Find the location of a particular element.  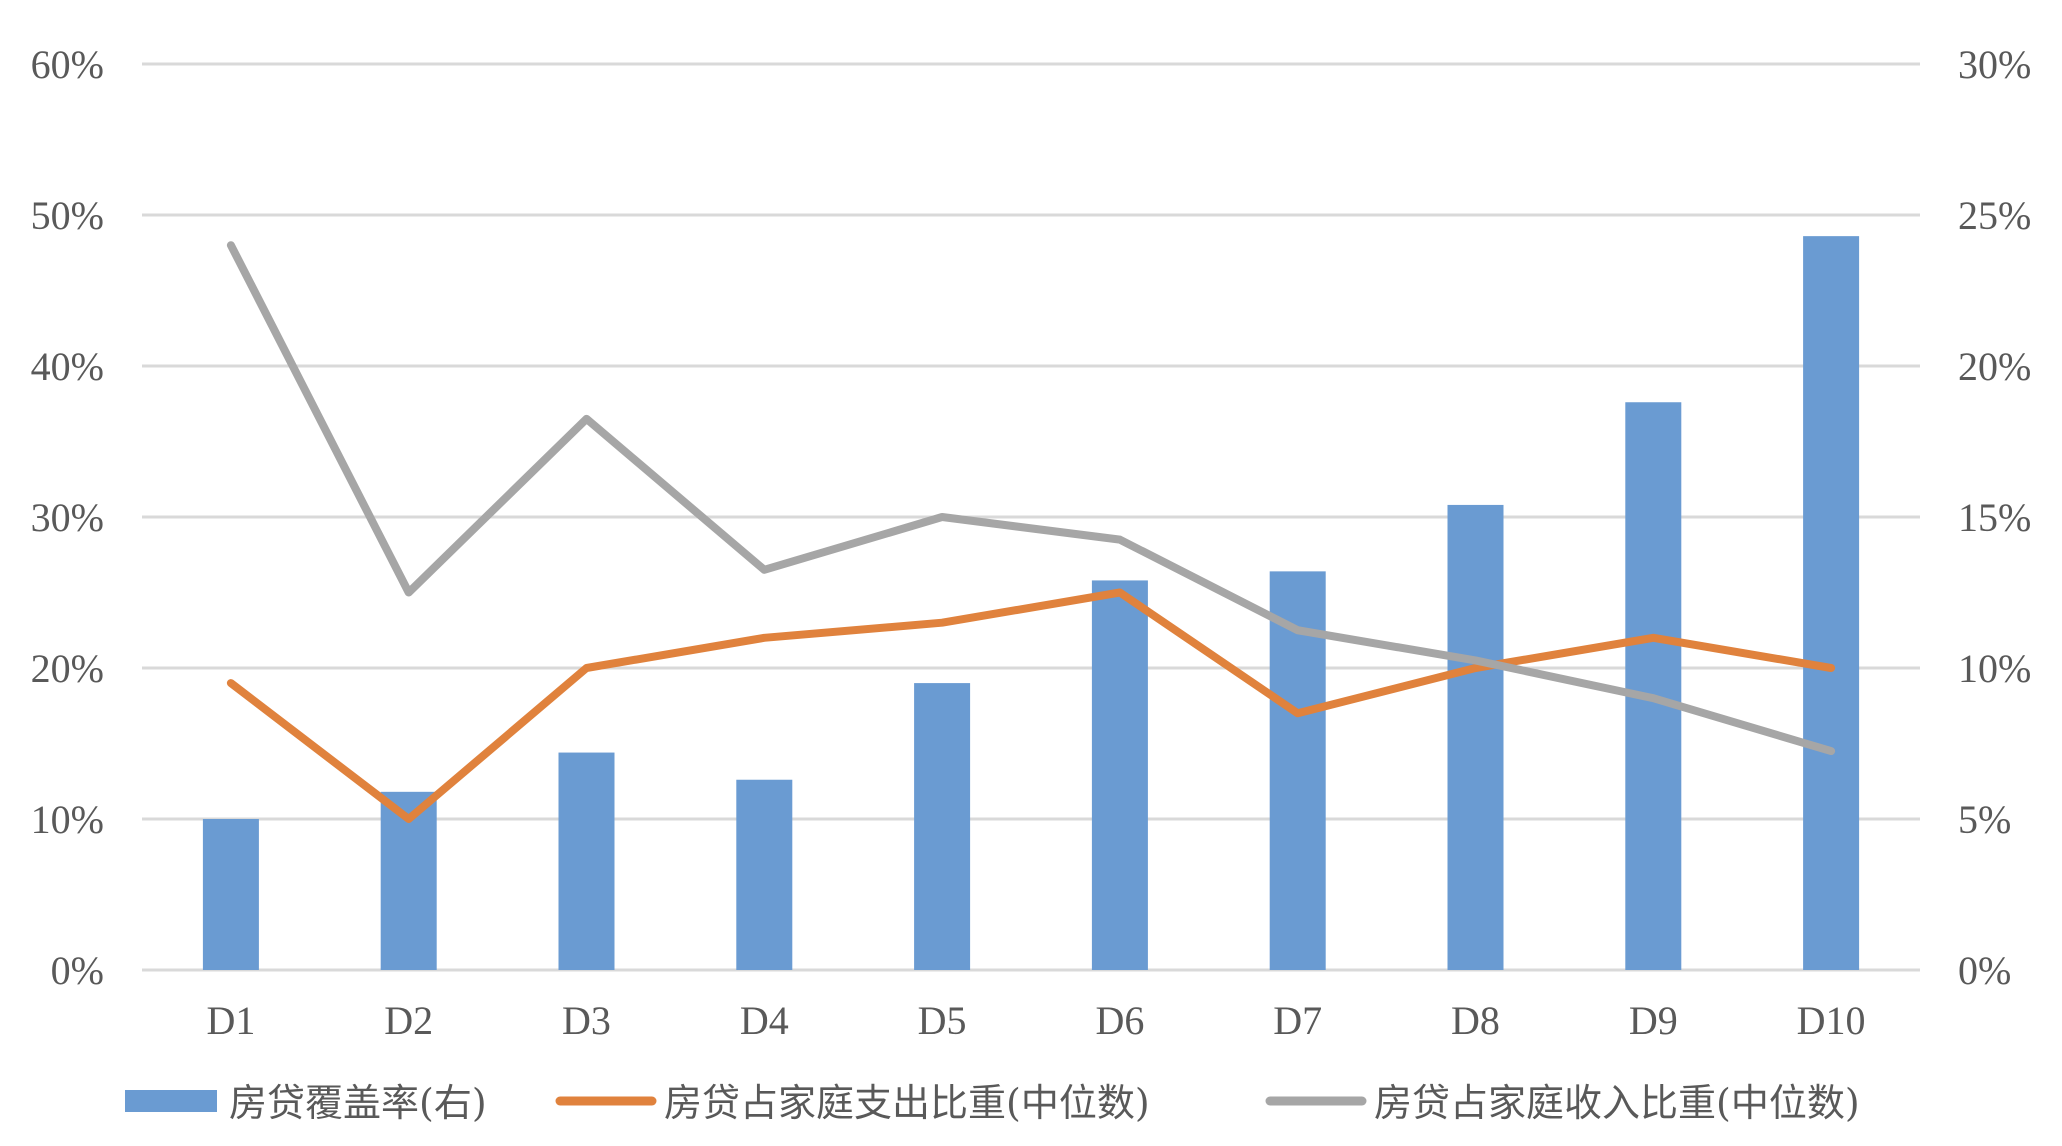

right-axis-tick-label: 10% is located at coordinates (1994, 668).